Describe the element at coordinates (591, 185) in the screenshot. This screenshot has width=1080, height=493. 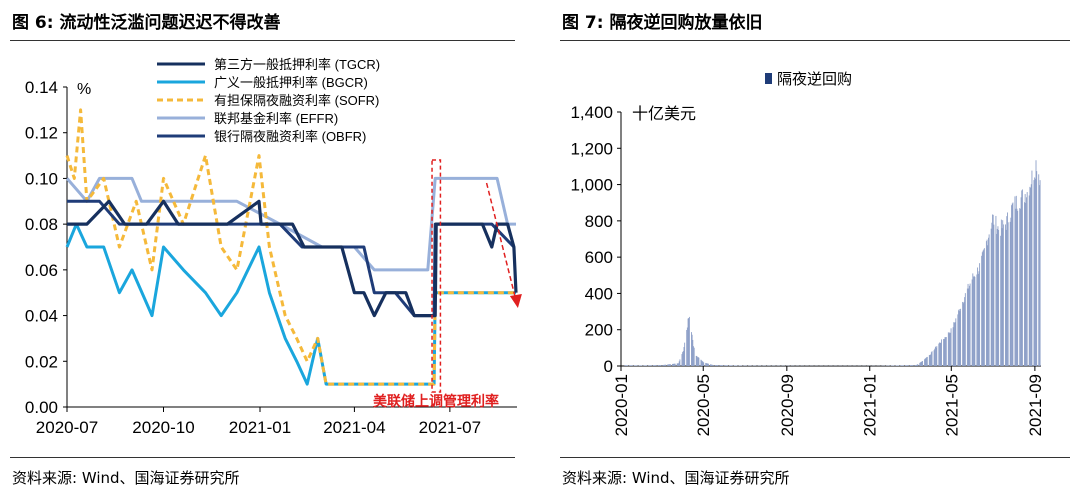
I see `right-y-tick-label: 1,000` at that location.